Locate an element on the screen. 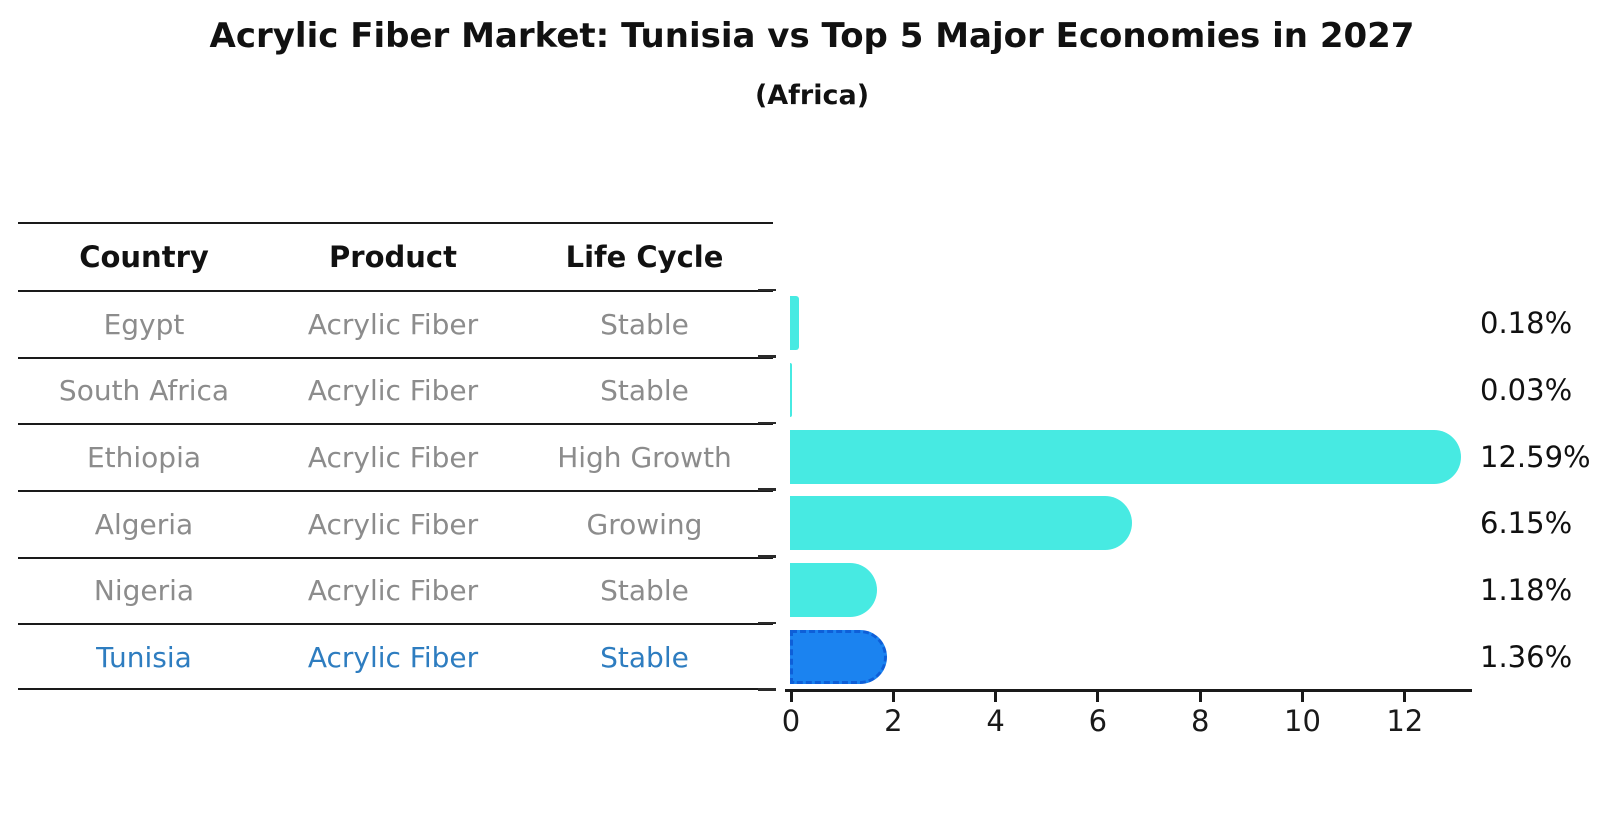  cell-country: Ethiopia is located at coordinates (144, 458).